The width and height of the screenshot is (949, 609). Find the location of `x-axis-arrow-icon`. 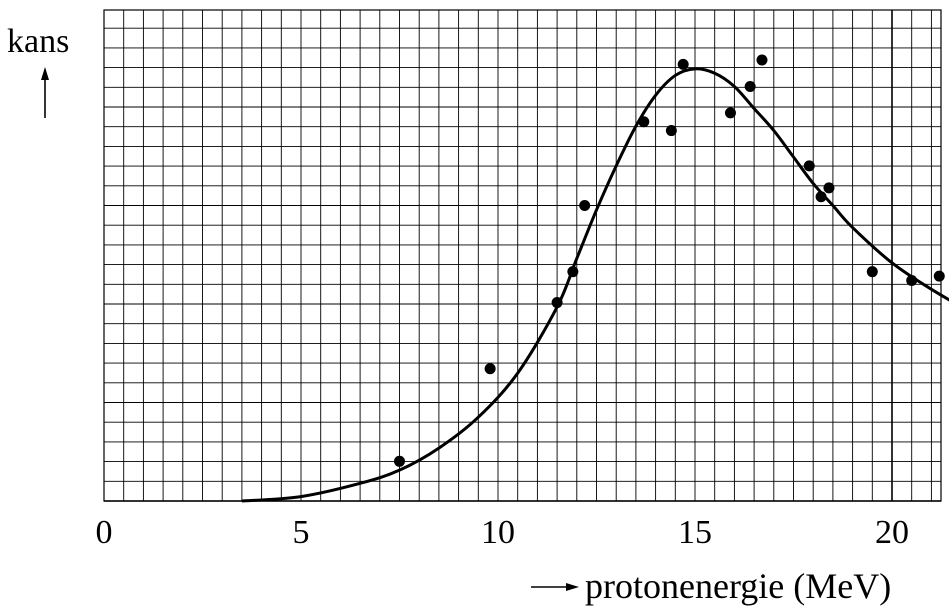

x-axis-arrow-icon is located at coordinates (555, 587).